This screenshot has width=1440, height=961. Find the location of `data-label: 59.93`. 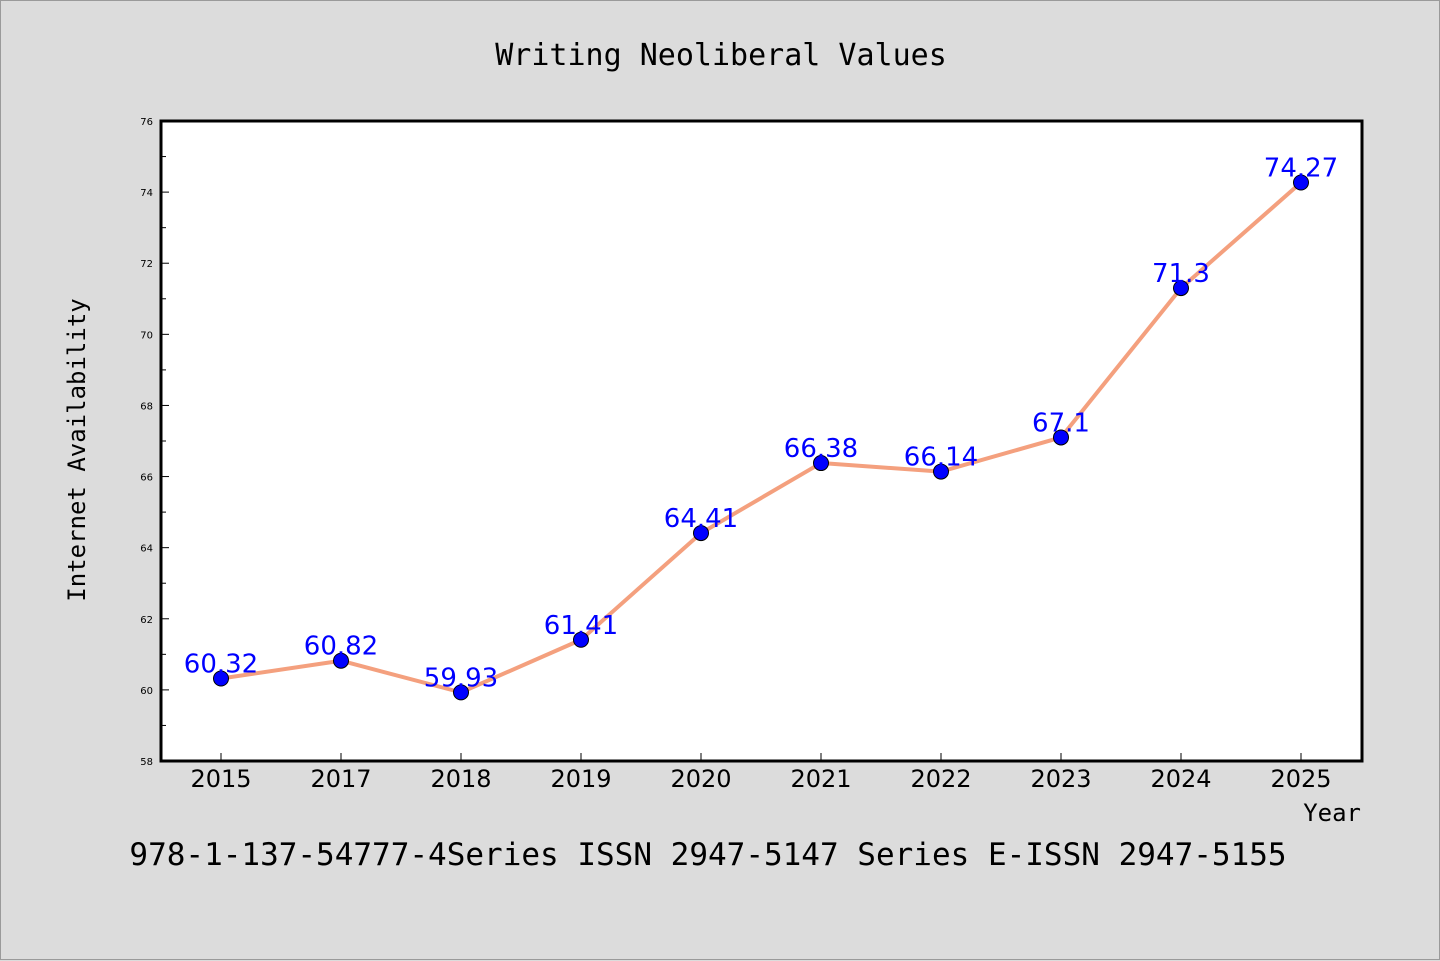

data-label: 59.93 is located at coordinates (461, 678).